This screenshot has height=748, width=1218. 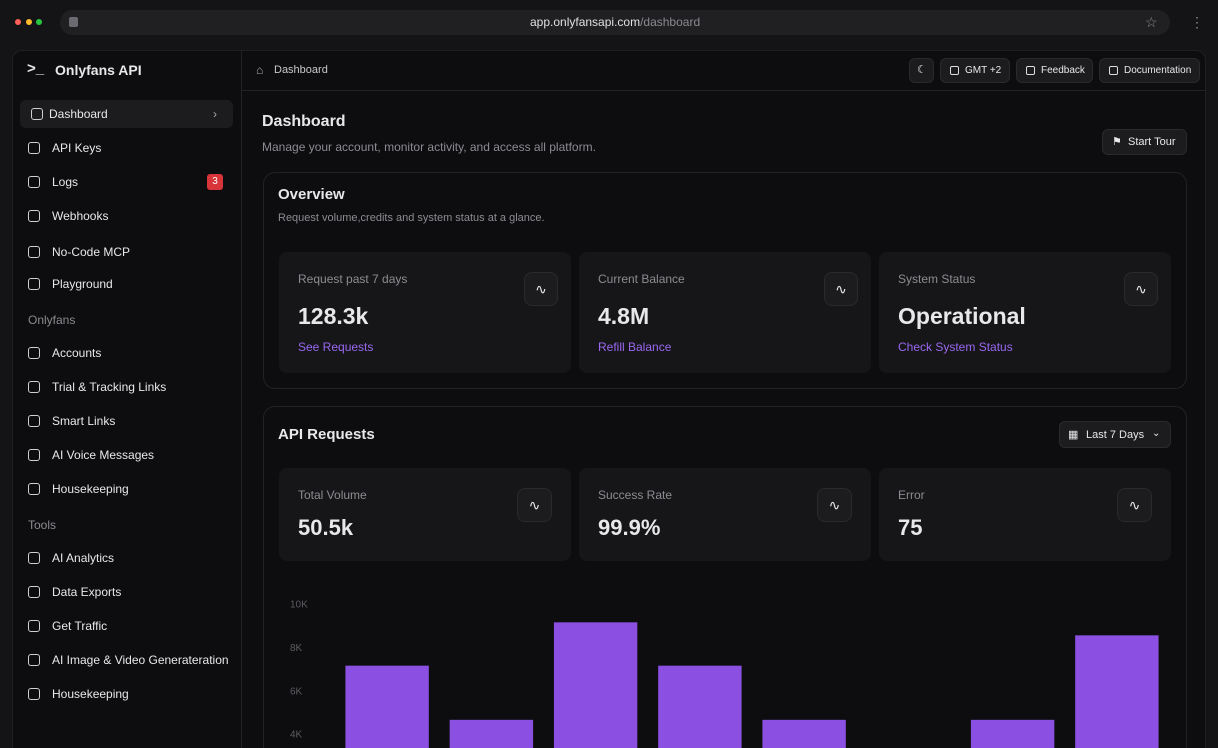 I want to click on breadcrumb: Dashboard, so click(x=301, y=70).